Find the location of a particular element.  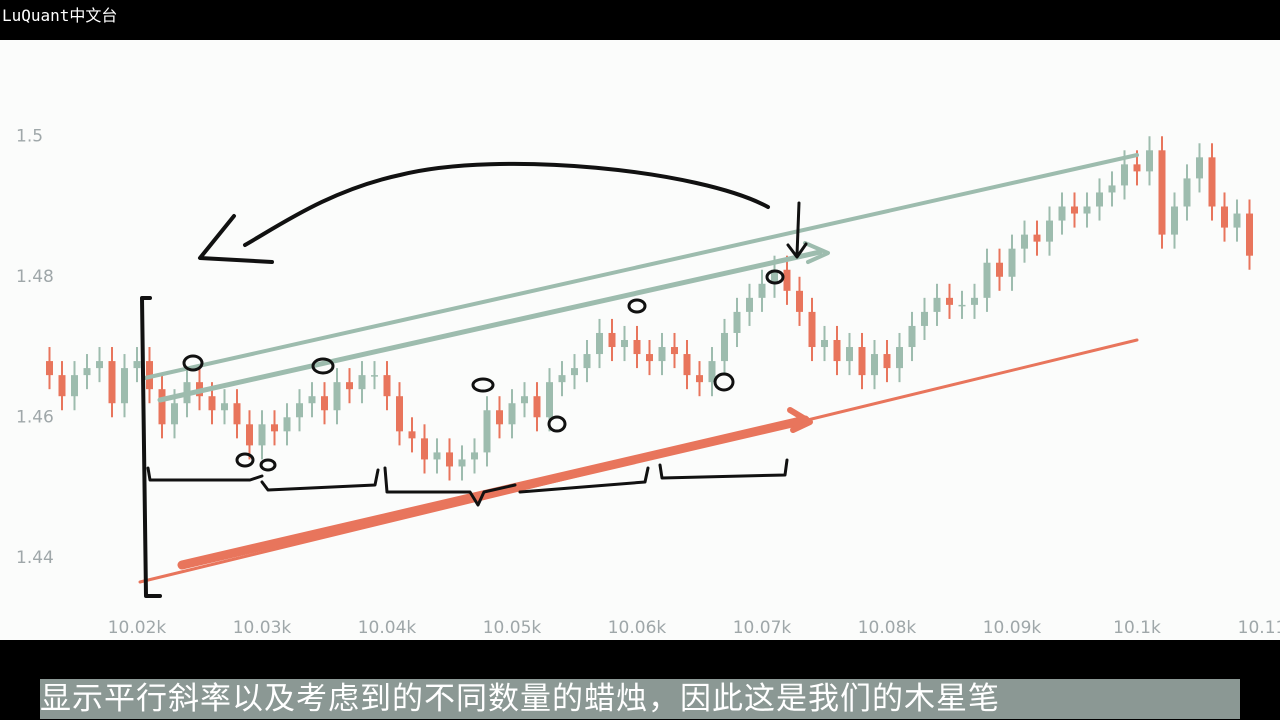

x-tick-label: 10.04k is located at coordinates (387, 628).